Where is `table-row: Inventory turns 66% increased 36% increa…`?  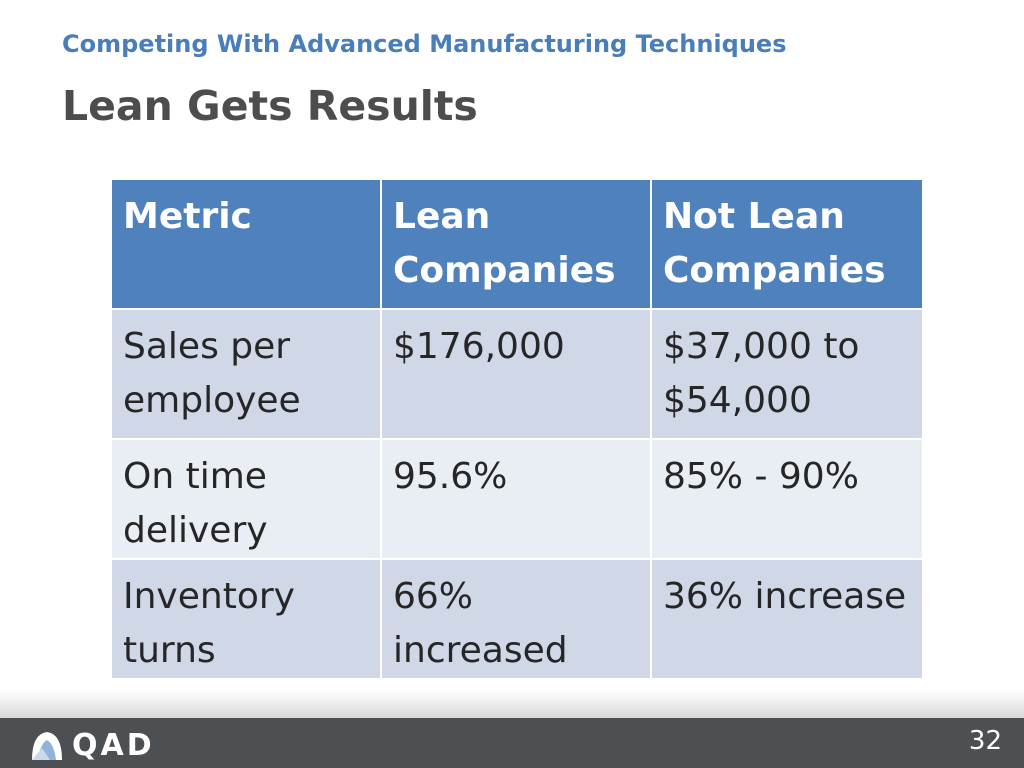 table-row: Inventory turns 66% increased 36% increa… is located at coordinates (517, 619).